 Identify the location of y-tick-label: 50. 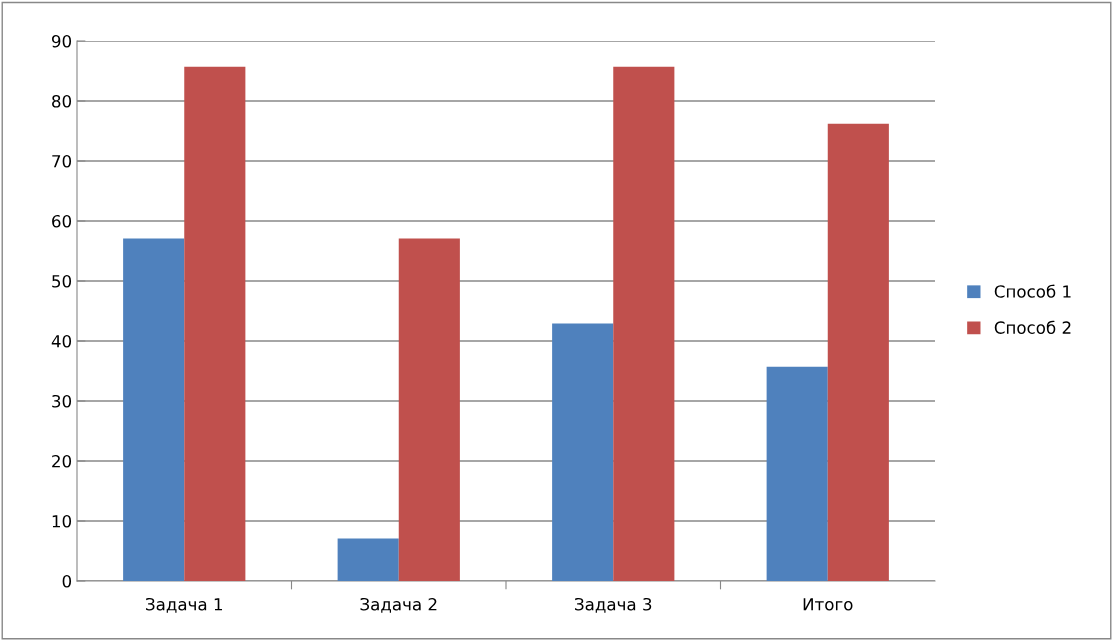
(62, 281).